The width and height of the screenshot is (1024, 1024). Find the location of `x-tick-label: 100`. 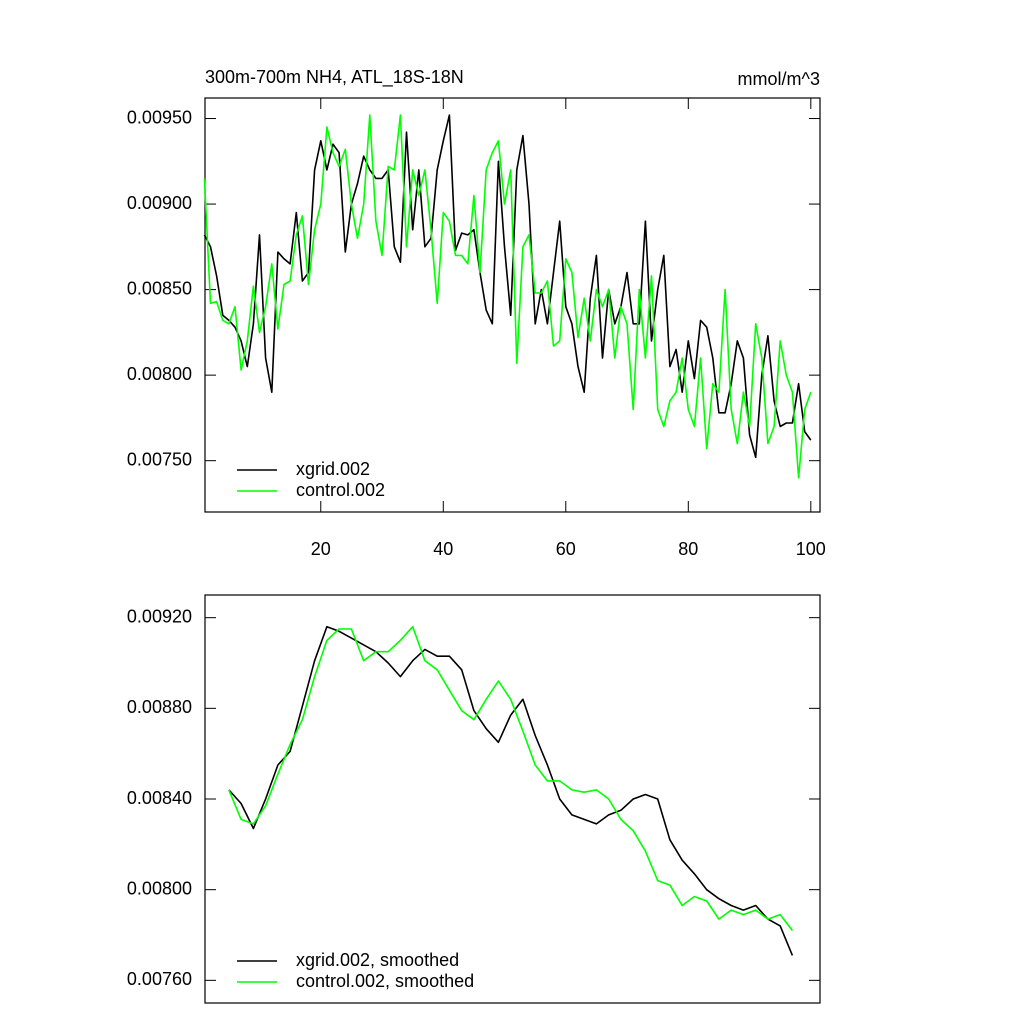

x-tick-label: 100 is located at coordinates (811, 549).